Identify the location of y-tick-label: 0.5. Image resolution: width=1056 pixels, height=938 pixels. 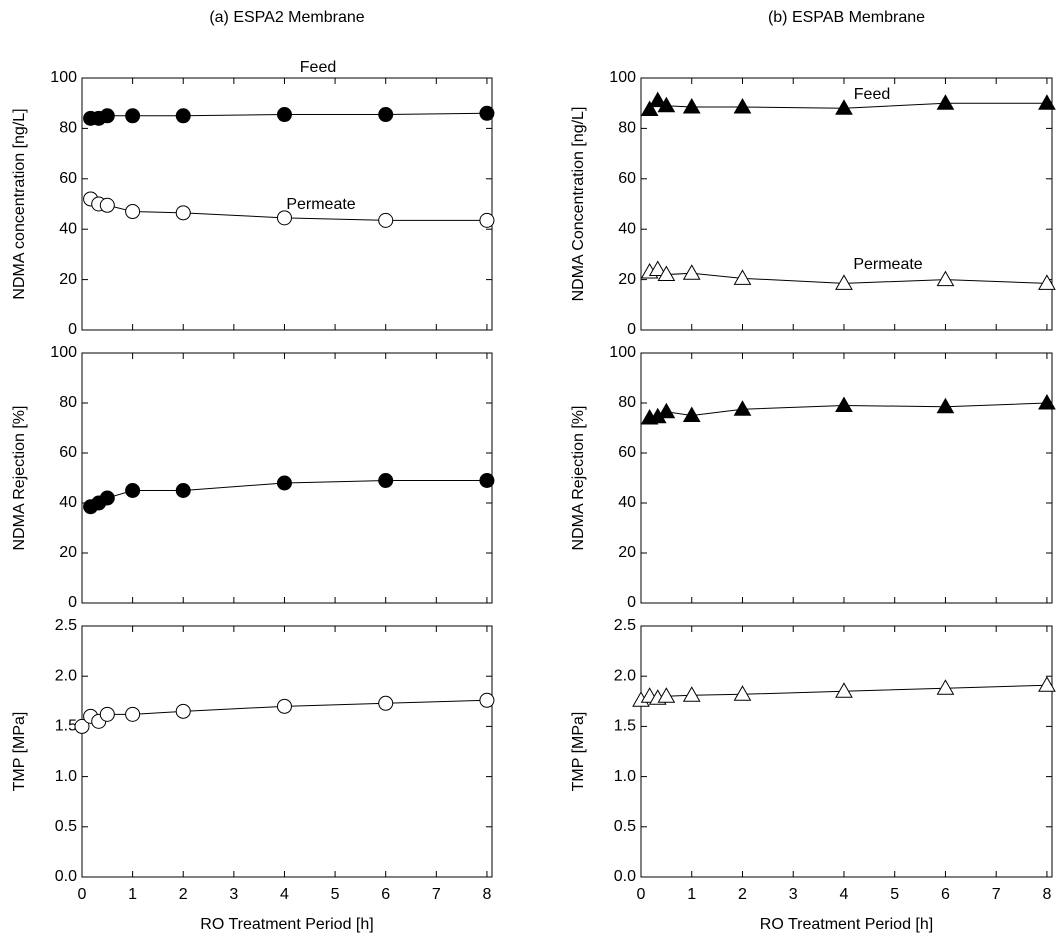
(66, 826).